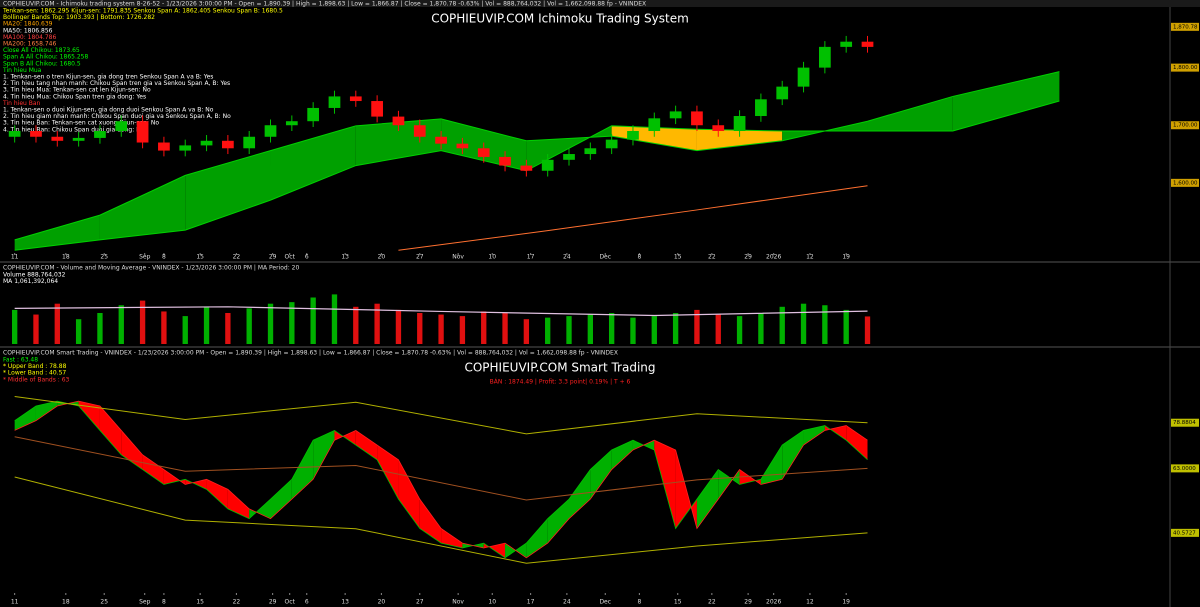  I want to click on legend-line: * Lower Band : 40.57, so click(34, 373).